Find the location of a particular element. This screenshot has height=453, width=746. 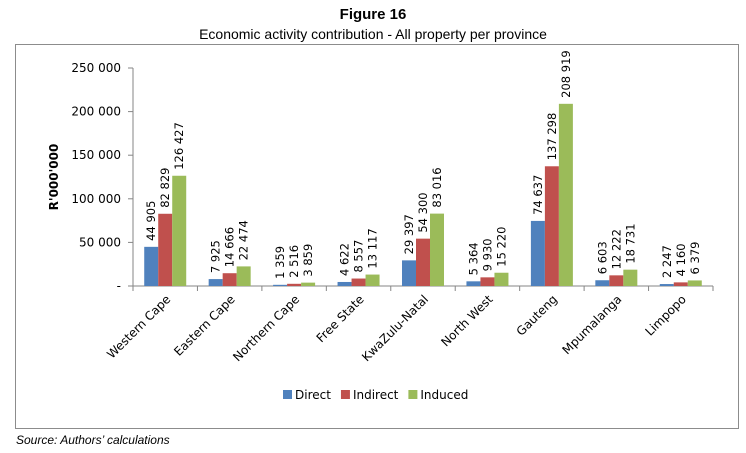

legend-swatch-direct is located at coordinates (287, 394).